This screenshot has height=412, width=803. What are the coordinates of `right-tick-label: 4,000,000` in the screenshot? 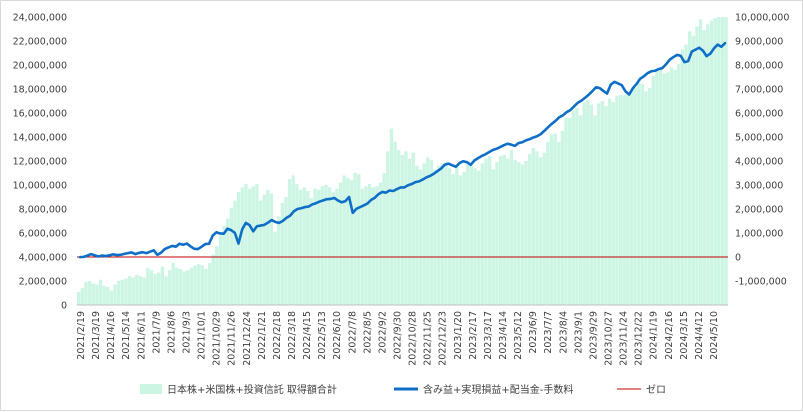 It's located at (759, 162).